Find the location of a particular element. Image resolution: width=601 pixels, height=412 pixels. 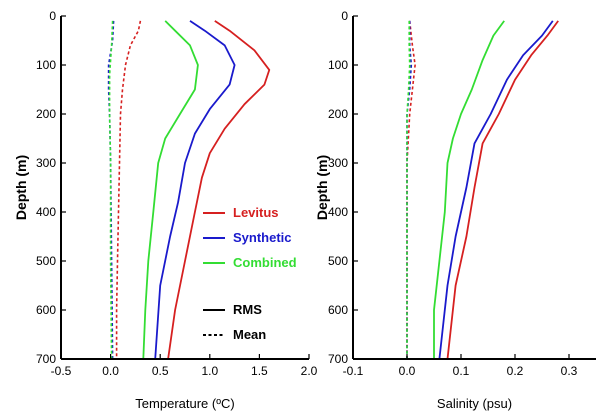

x-tick-label: -0.5 is located at coordinates (61, 371).